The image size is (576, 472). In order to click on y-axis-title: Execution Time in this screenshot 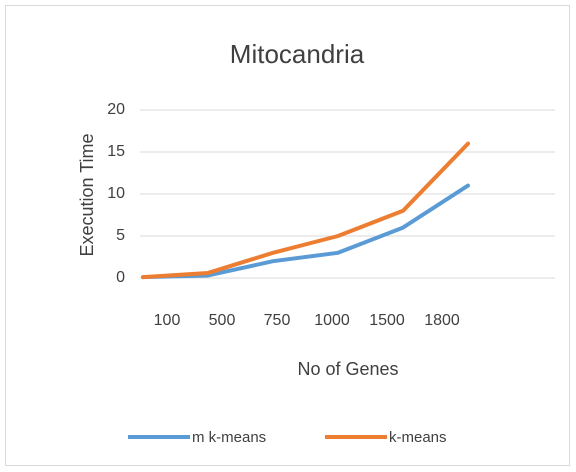, I will do `click(87, 194)`.